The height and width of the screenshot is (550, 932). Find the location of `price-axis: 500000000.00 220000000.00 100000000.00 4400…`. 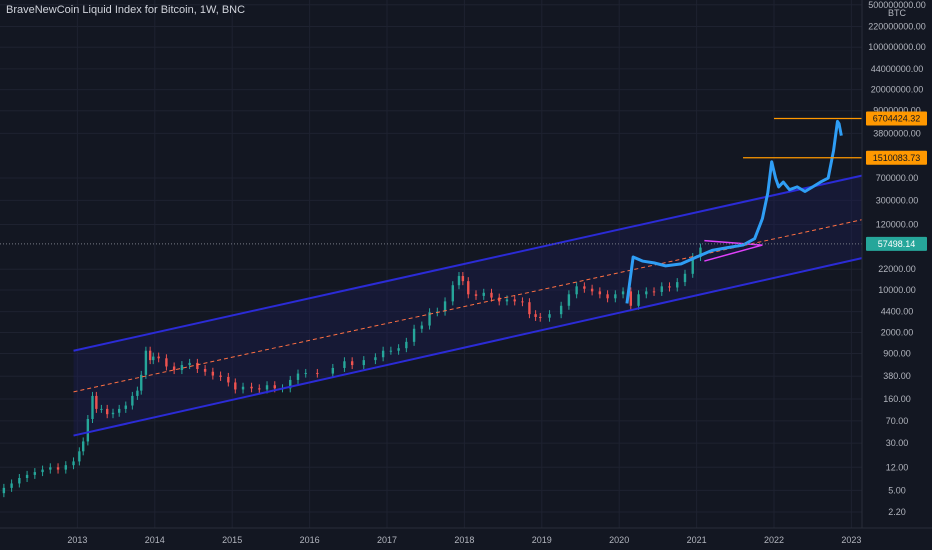

price-axis: 500000000.00 220000000.00 100000000.00 4400… is located at coordinates (897, 258).